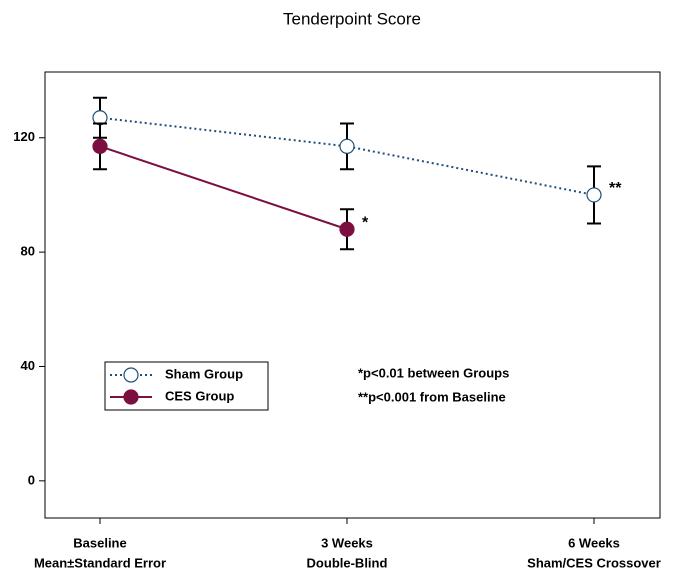  Describe the element at coordinates (28, 365) in the screenshot. I see `y-tick-label: 40` at that location.